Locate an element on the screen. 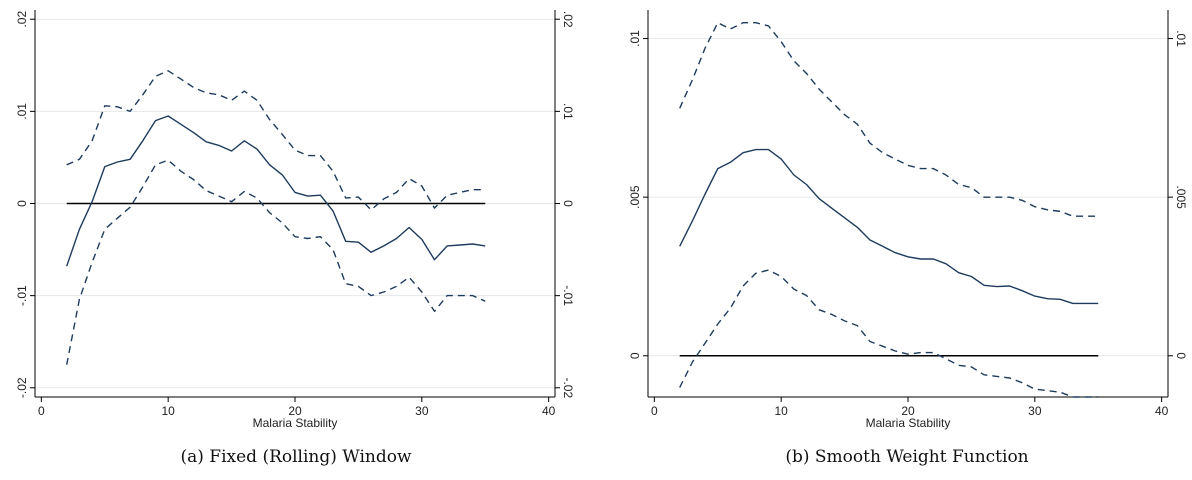  y-tick-label-left: .02 is located at coordinates (22, 19).